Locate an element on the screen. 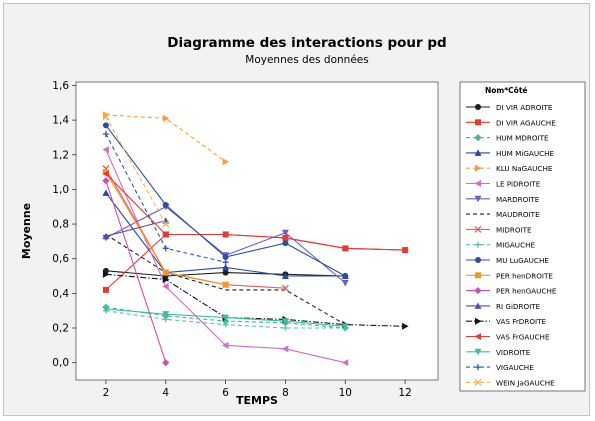 This screenshot has width=595, height=421. legend-entry: DI VIR AGAUCHE is located at coordinates (511, 122).